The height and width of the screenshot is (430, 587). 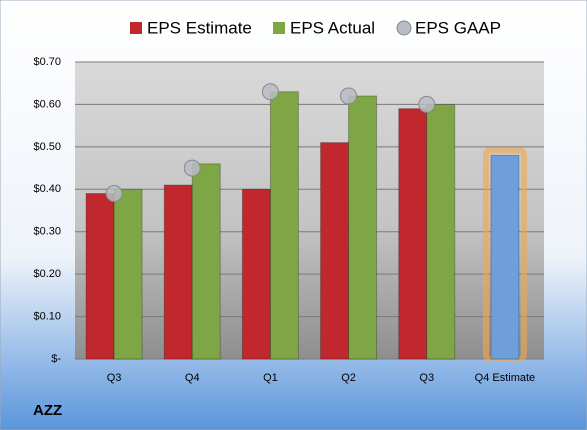 What do you see at coordinates (270, 378) in the screenshot?
I see `x-tick-label: Q1` at bounding box center [270, 378].